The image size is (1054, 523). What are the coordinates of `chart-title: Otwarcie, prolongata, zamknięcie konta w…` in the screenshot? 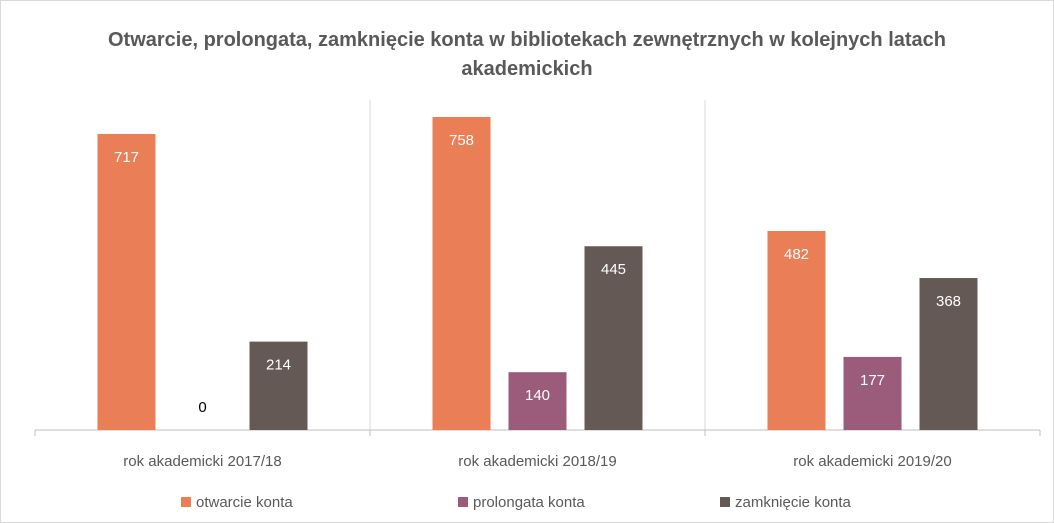 It's located at (526, 54).